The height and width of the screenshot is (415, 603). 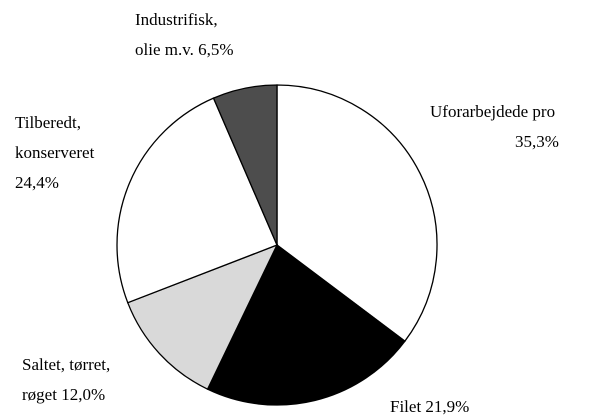 What do you see at coordinates (184, 34) in the screenshot?
I see `slice-label: Industrifisk, olie m.v. 6,5%` at bounding box center [184, 34].